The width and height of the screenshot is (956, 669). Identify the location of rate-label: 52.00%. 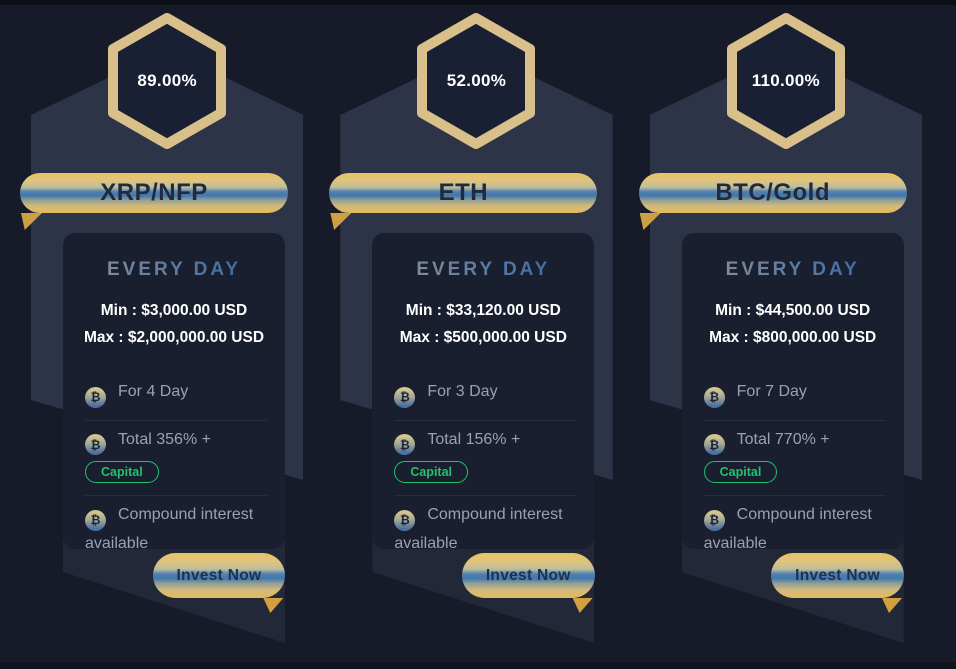
(476, 80).